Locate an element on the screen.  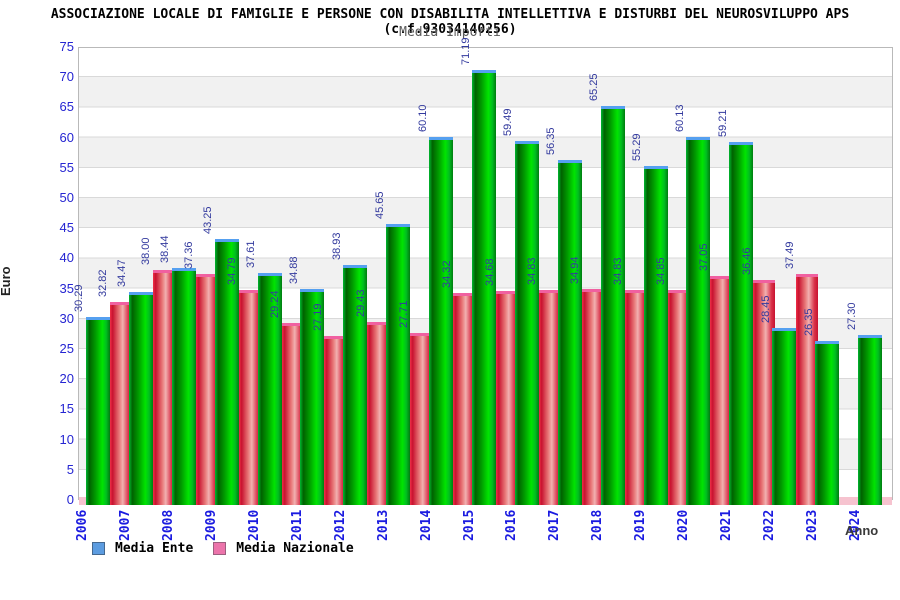
x-tick-2010: 2010 is located at coordinates (255, 525).